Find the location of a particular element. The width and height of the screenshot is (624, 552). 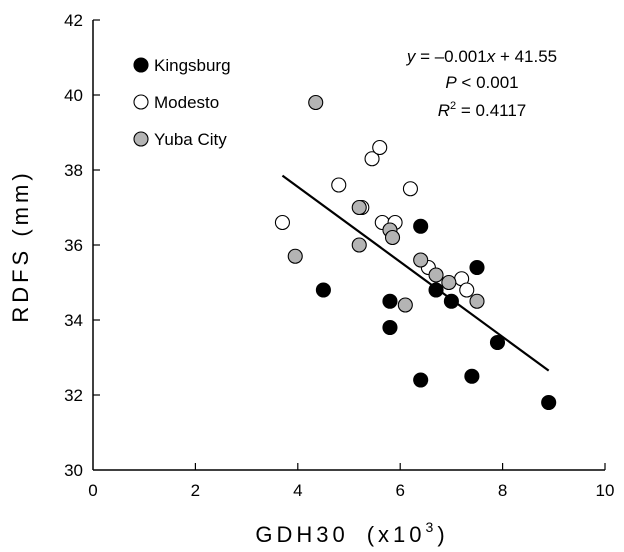

r-rest: = 0.4117 is located at coordinates (491, 110).